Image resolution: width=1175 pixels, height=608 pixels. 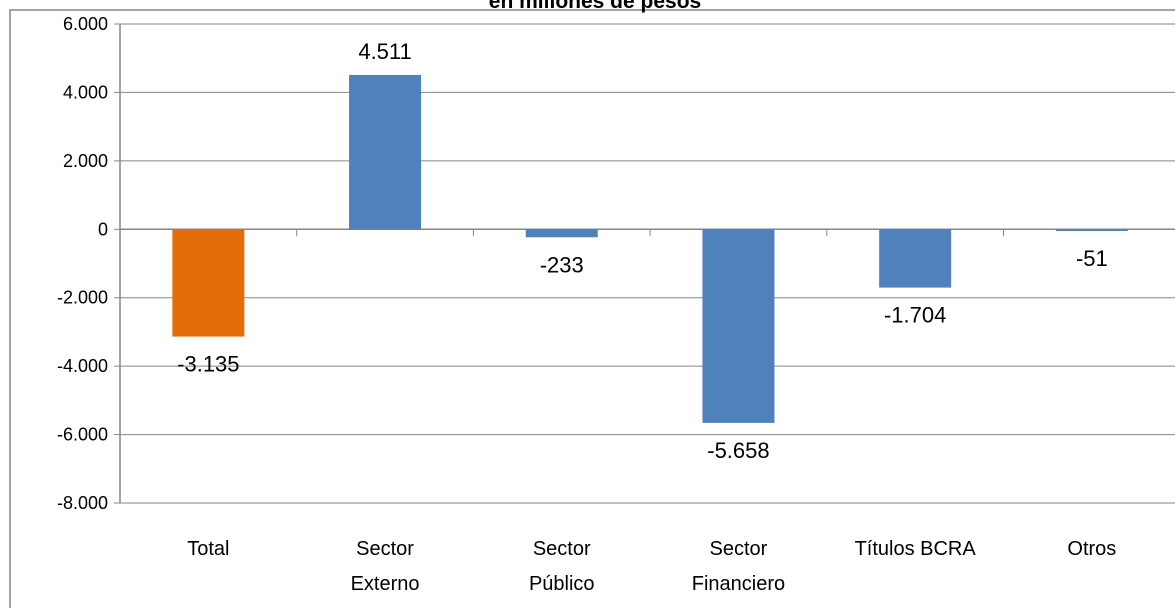 What do you see at coordinates (562, 566) in the screenshot?
I see `x-tick-label: Sector Público` at bounding box center [562, 566].